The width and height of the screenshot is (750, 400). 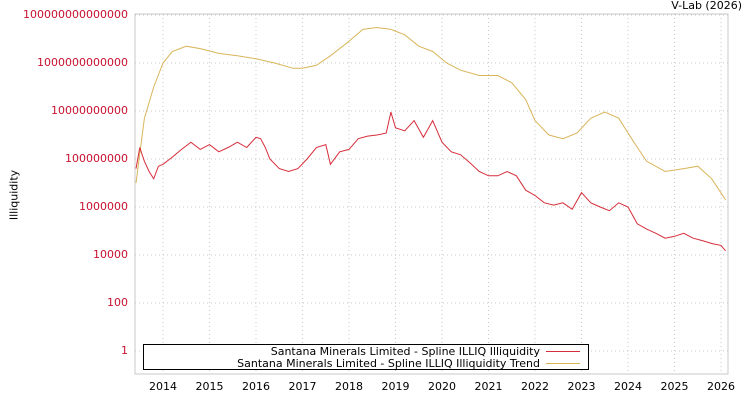 I want to click on y-tick-label: 1000000000000, so click(x=82, y=62).